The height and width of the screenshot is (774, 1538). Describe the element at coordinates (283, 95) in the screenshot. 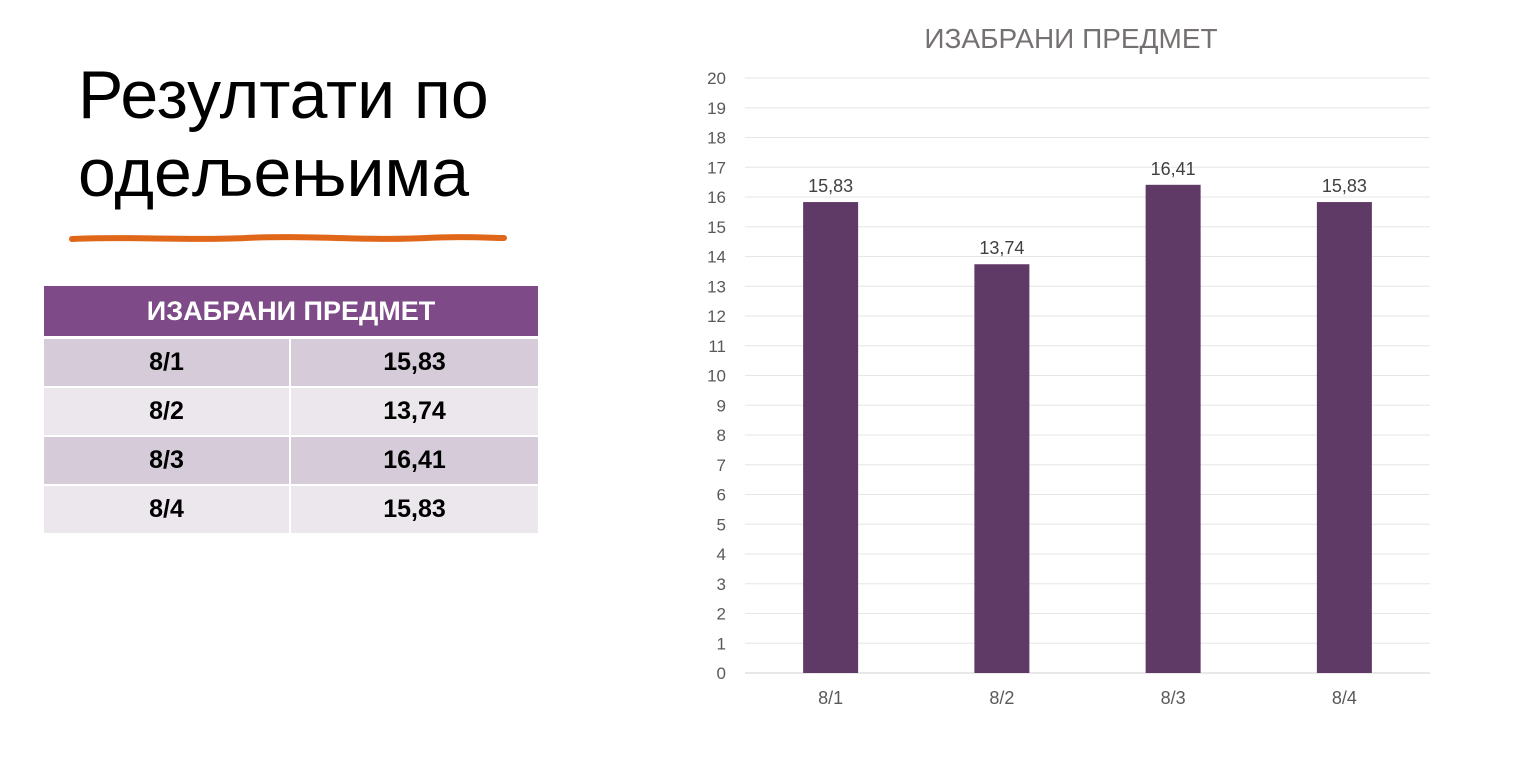

I see `slide-title-line-1: Резултати по` at that location.